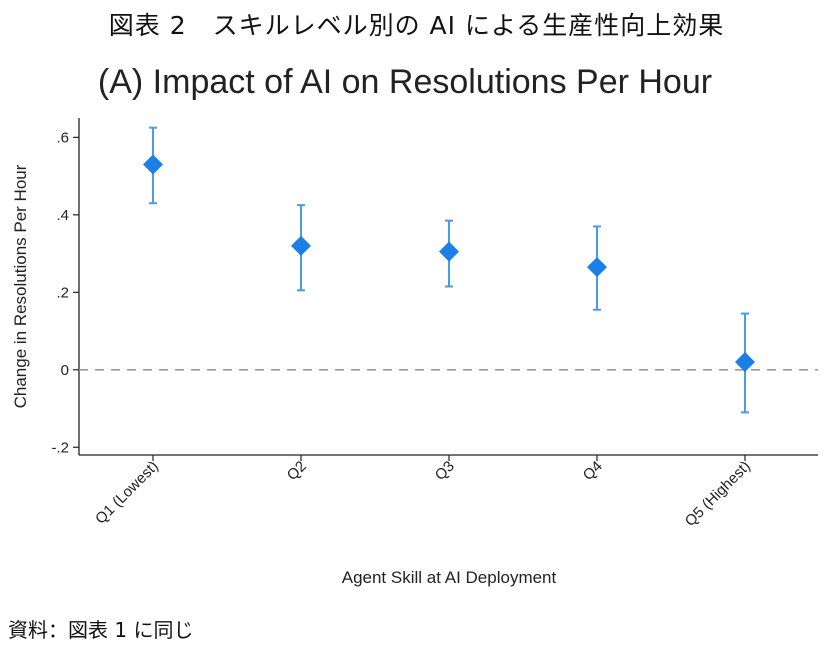  Describe the element at coordinates (416, 25) in the screenshot. I see `figure-caption: 図表 2 スキルレベル別の AI による生産性向上効果` at that location.